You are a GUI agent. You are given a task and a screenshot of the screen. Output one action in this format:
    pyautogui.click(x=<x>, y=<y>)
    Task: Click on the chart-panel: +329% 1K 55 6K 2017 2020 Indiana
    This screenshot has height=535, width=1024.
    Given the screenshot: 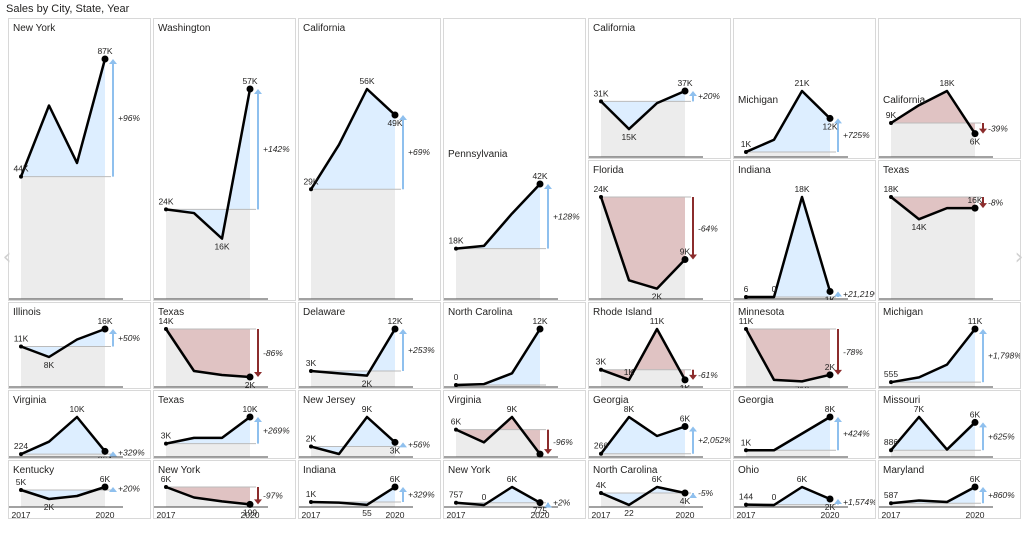 What is the action you would take?
    pyautogui.click(x=369, y=489)
    